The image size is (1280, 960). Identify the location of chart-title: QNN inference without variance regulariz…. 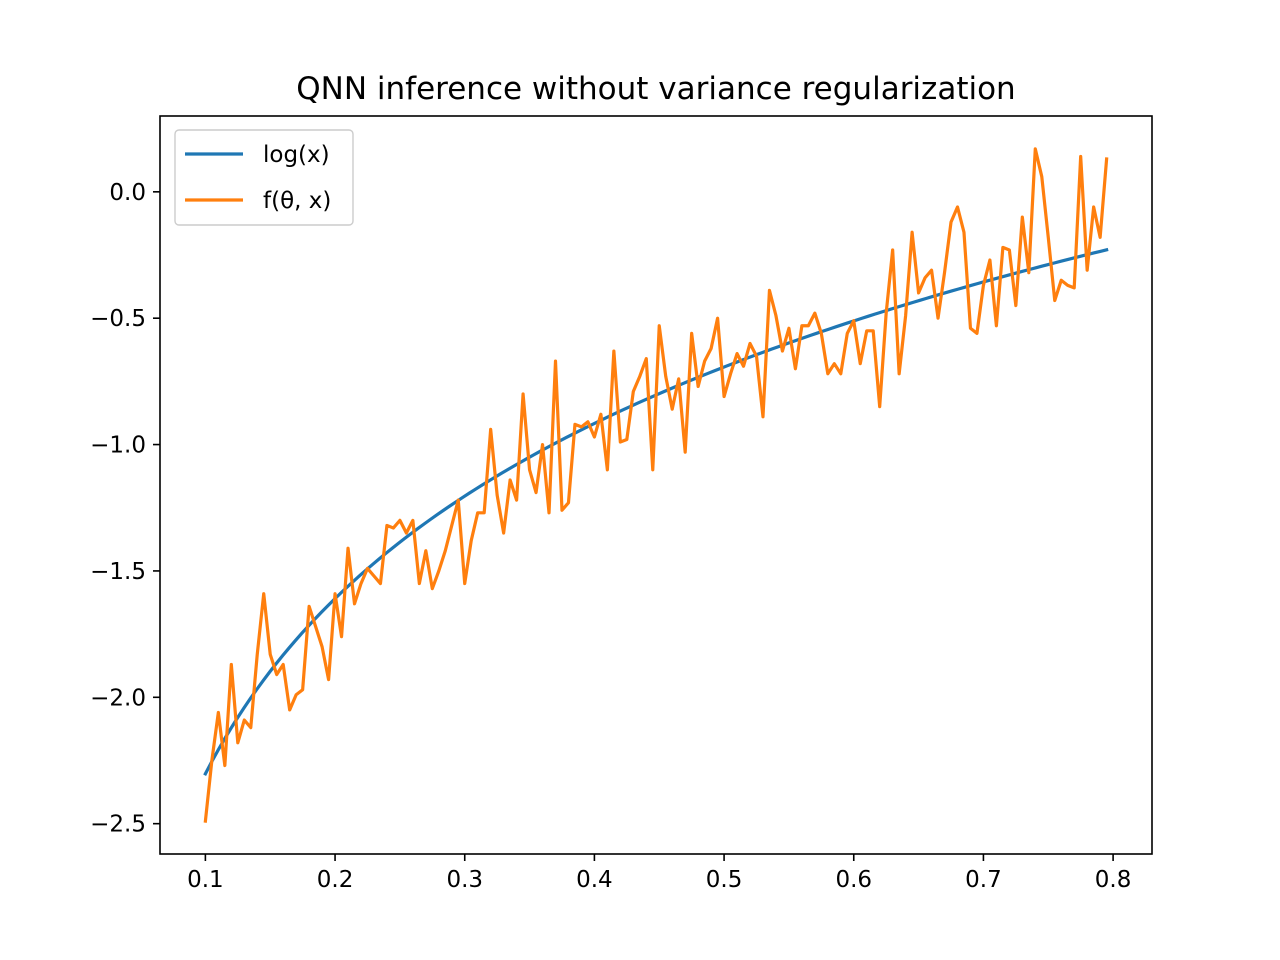
(655, 89).